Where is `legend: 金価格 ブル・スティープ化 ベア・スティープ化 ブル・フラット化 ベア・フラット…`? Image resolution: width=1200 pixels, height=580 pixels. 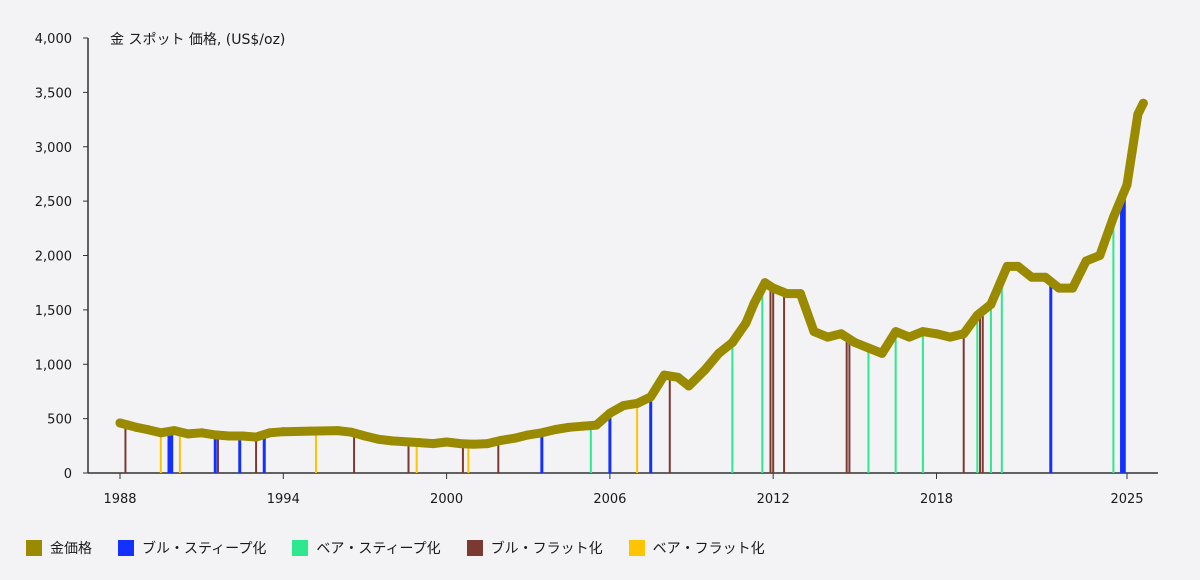
legend: 金価格 ブル・スティープ化 ベア・スティープ化 ブル・フラット化 ベア・フラット… is located at coordinates (395, 548).